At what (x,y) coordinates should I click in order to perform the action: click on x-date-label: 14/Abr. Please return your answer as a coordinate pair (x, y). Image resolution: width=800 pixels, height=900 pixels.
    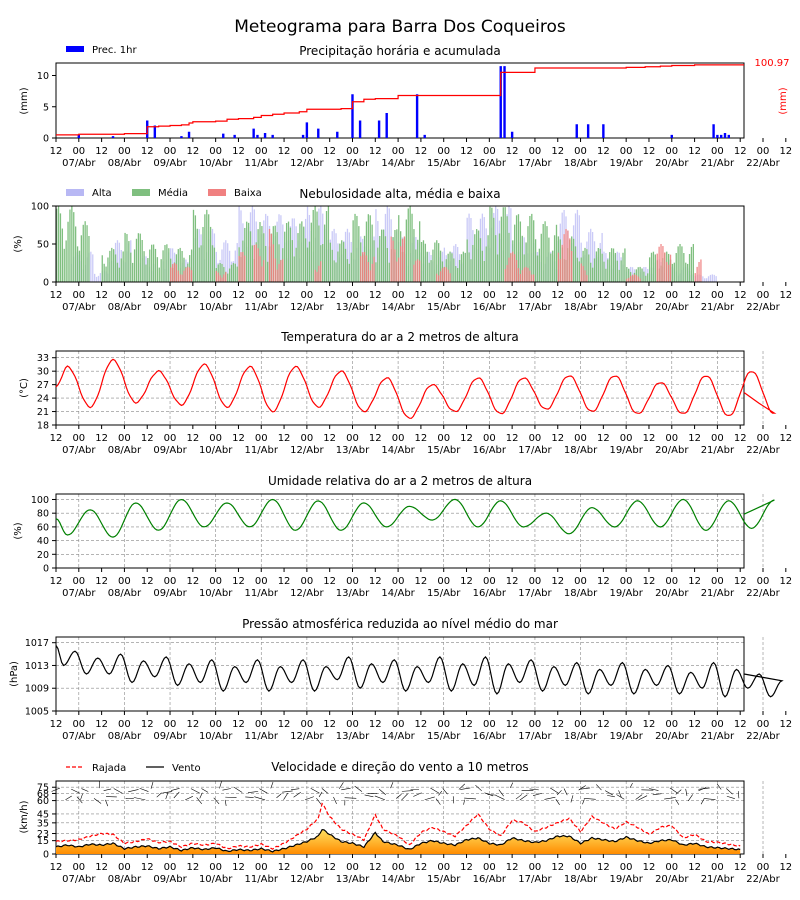
    Looking at the image, I should click on (398, 593).